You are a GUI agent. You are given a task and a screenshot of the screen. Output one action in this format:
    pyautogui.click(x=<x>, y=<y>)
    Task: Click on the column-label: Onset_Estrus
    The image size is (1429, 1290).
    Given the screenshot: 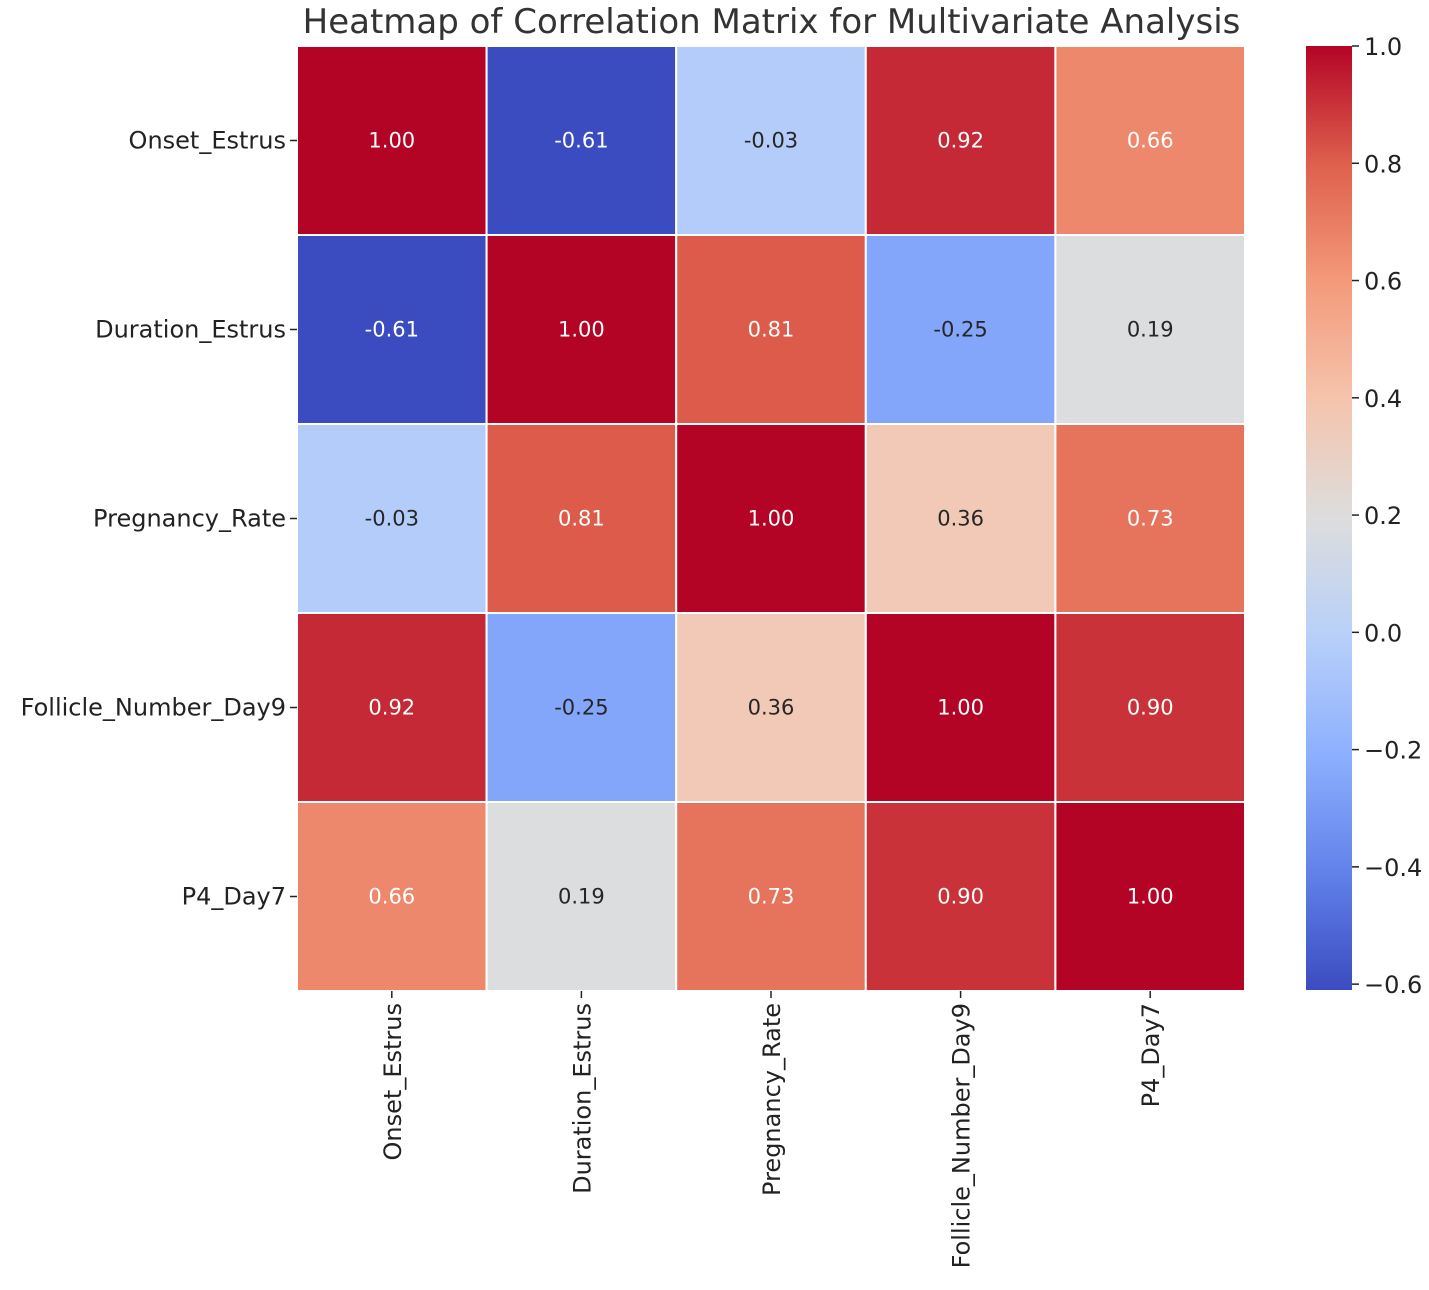 What is the action you would take?
    pyautogui.click(x=393, y=1081)
    